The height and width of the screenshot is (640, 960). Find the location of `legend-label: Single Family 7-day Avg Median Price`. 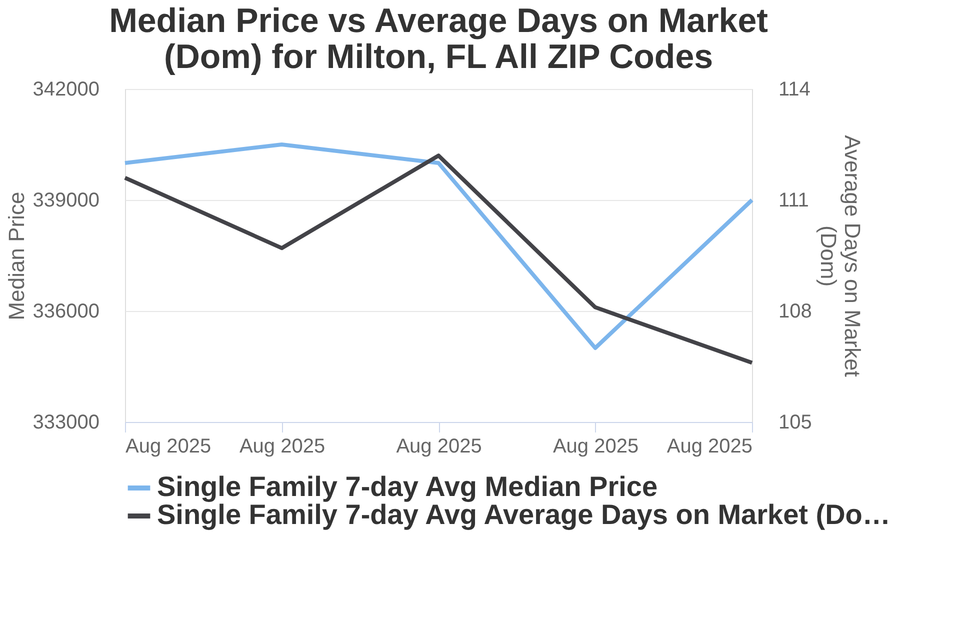

legend-label: Single Family 7-day Avg Median Price is located at coordinates (407, 486).